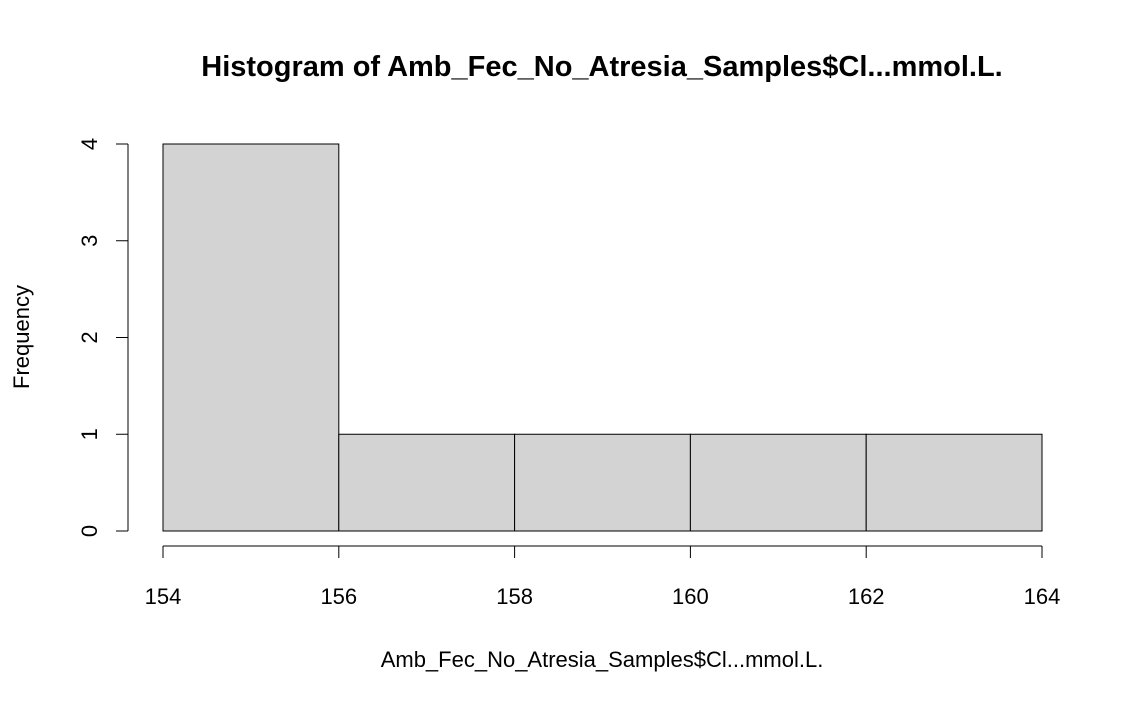 Image resolution: width=1143 pixels, height=706 pixels. Describe the element at coordinates (89, 144) in the screenshot. I see `y-tick-label: 4` at that location.